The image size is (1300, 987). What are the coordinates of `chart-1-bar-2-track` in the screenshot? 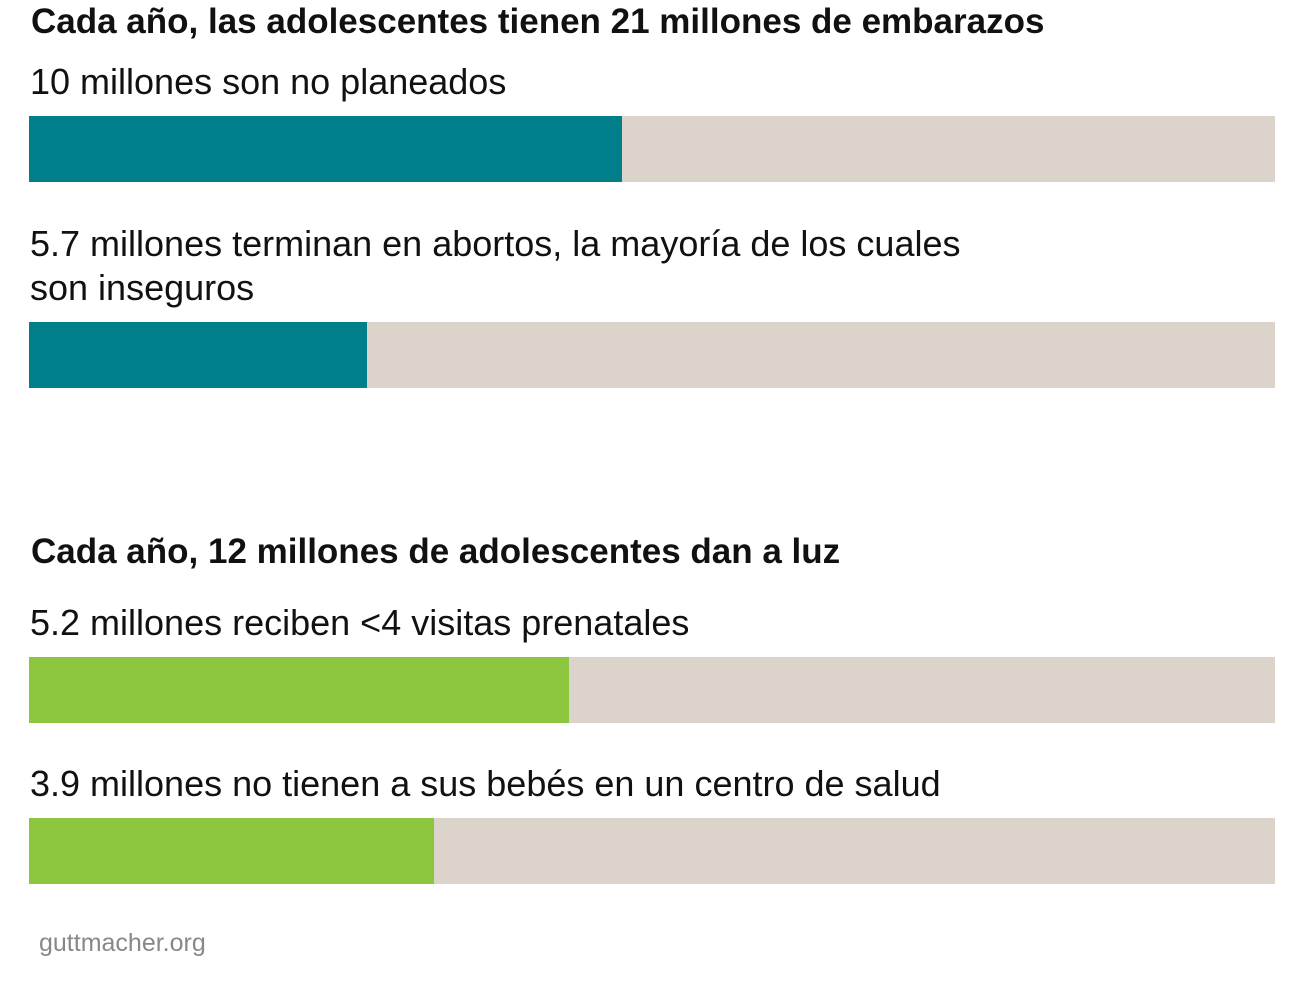 It's located at (652, 355).